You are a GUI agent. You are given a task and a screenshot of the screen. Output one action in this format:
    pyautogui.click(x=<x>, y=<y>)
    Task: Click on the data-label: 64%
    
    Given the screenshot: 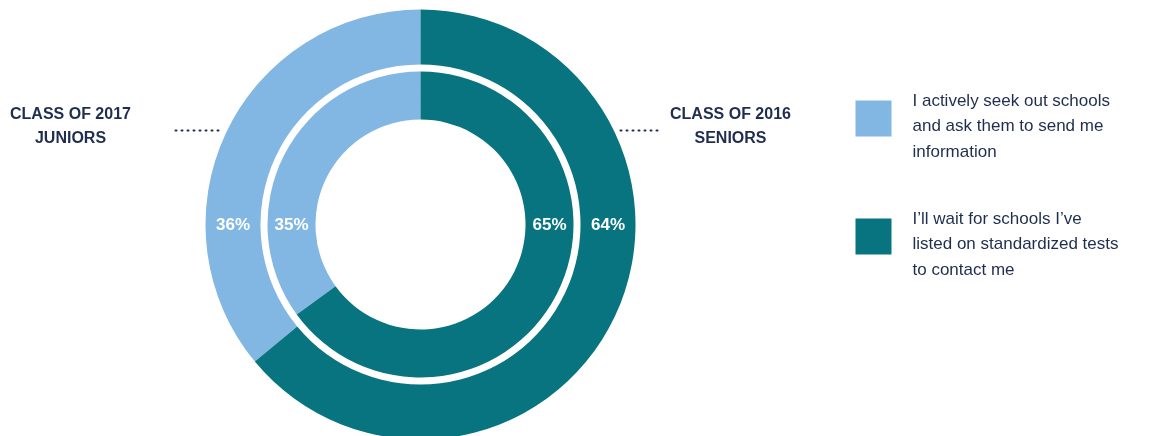 What is the action you would take?
    pyautogui.click(x=608, y=224)
    